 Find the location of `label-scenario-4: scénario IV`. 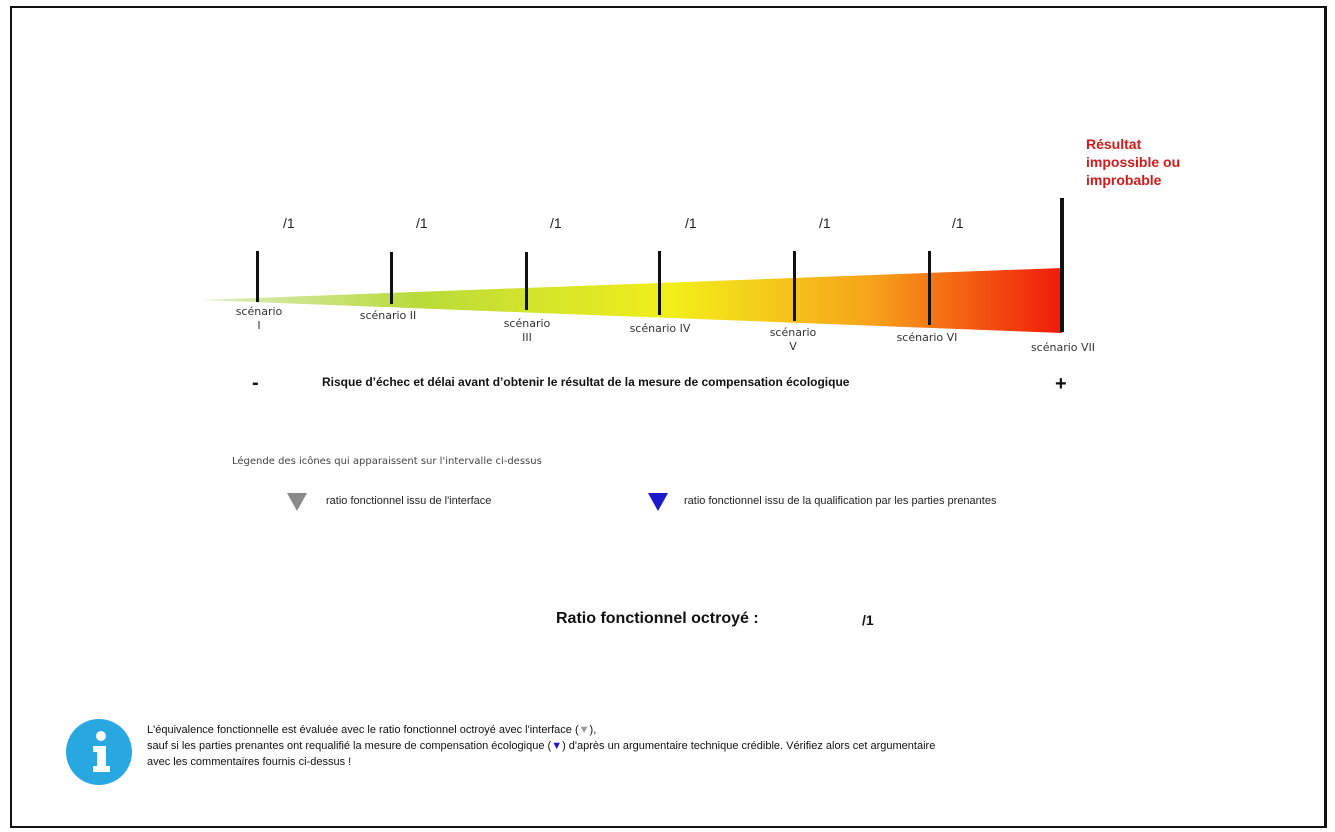

label-scenario-4: scénario IV is located at coordinates (660, 328).